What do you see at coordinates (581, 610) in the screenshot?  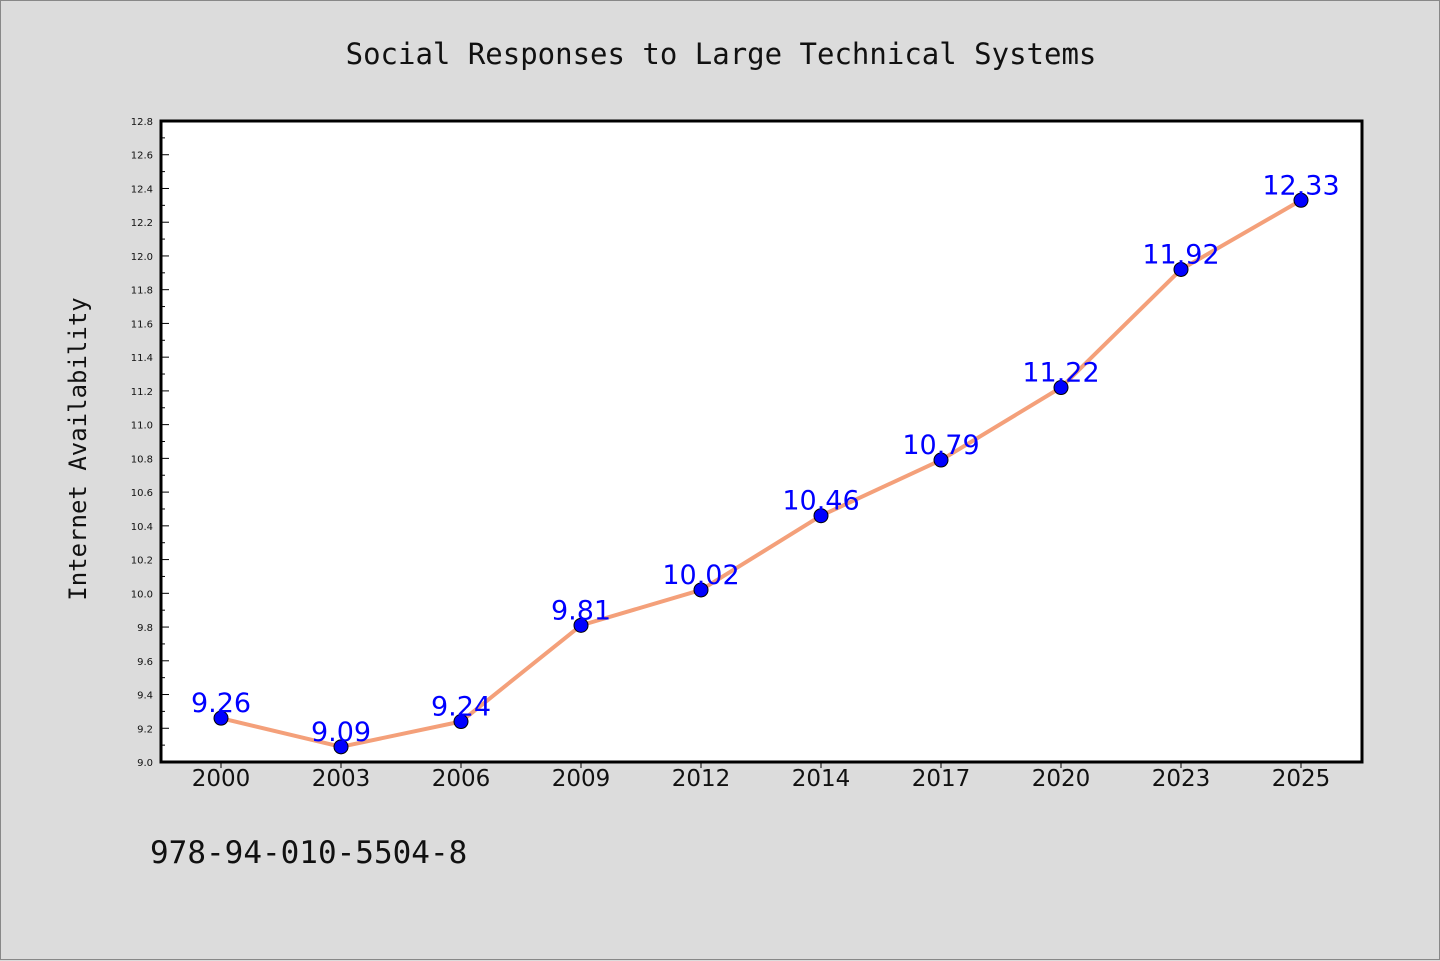 I see `data-label: 9.81` at bounding box center [581, 610].